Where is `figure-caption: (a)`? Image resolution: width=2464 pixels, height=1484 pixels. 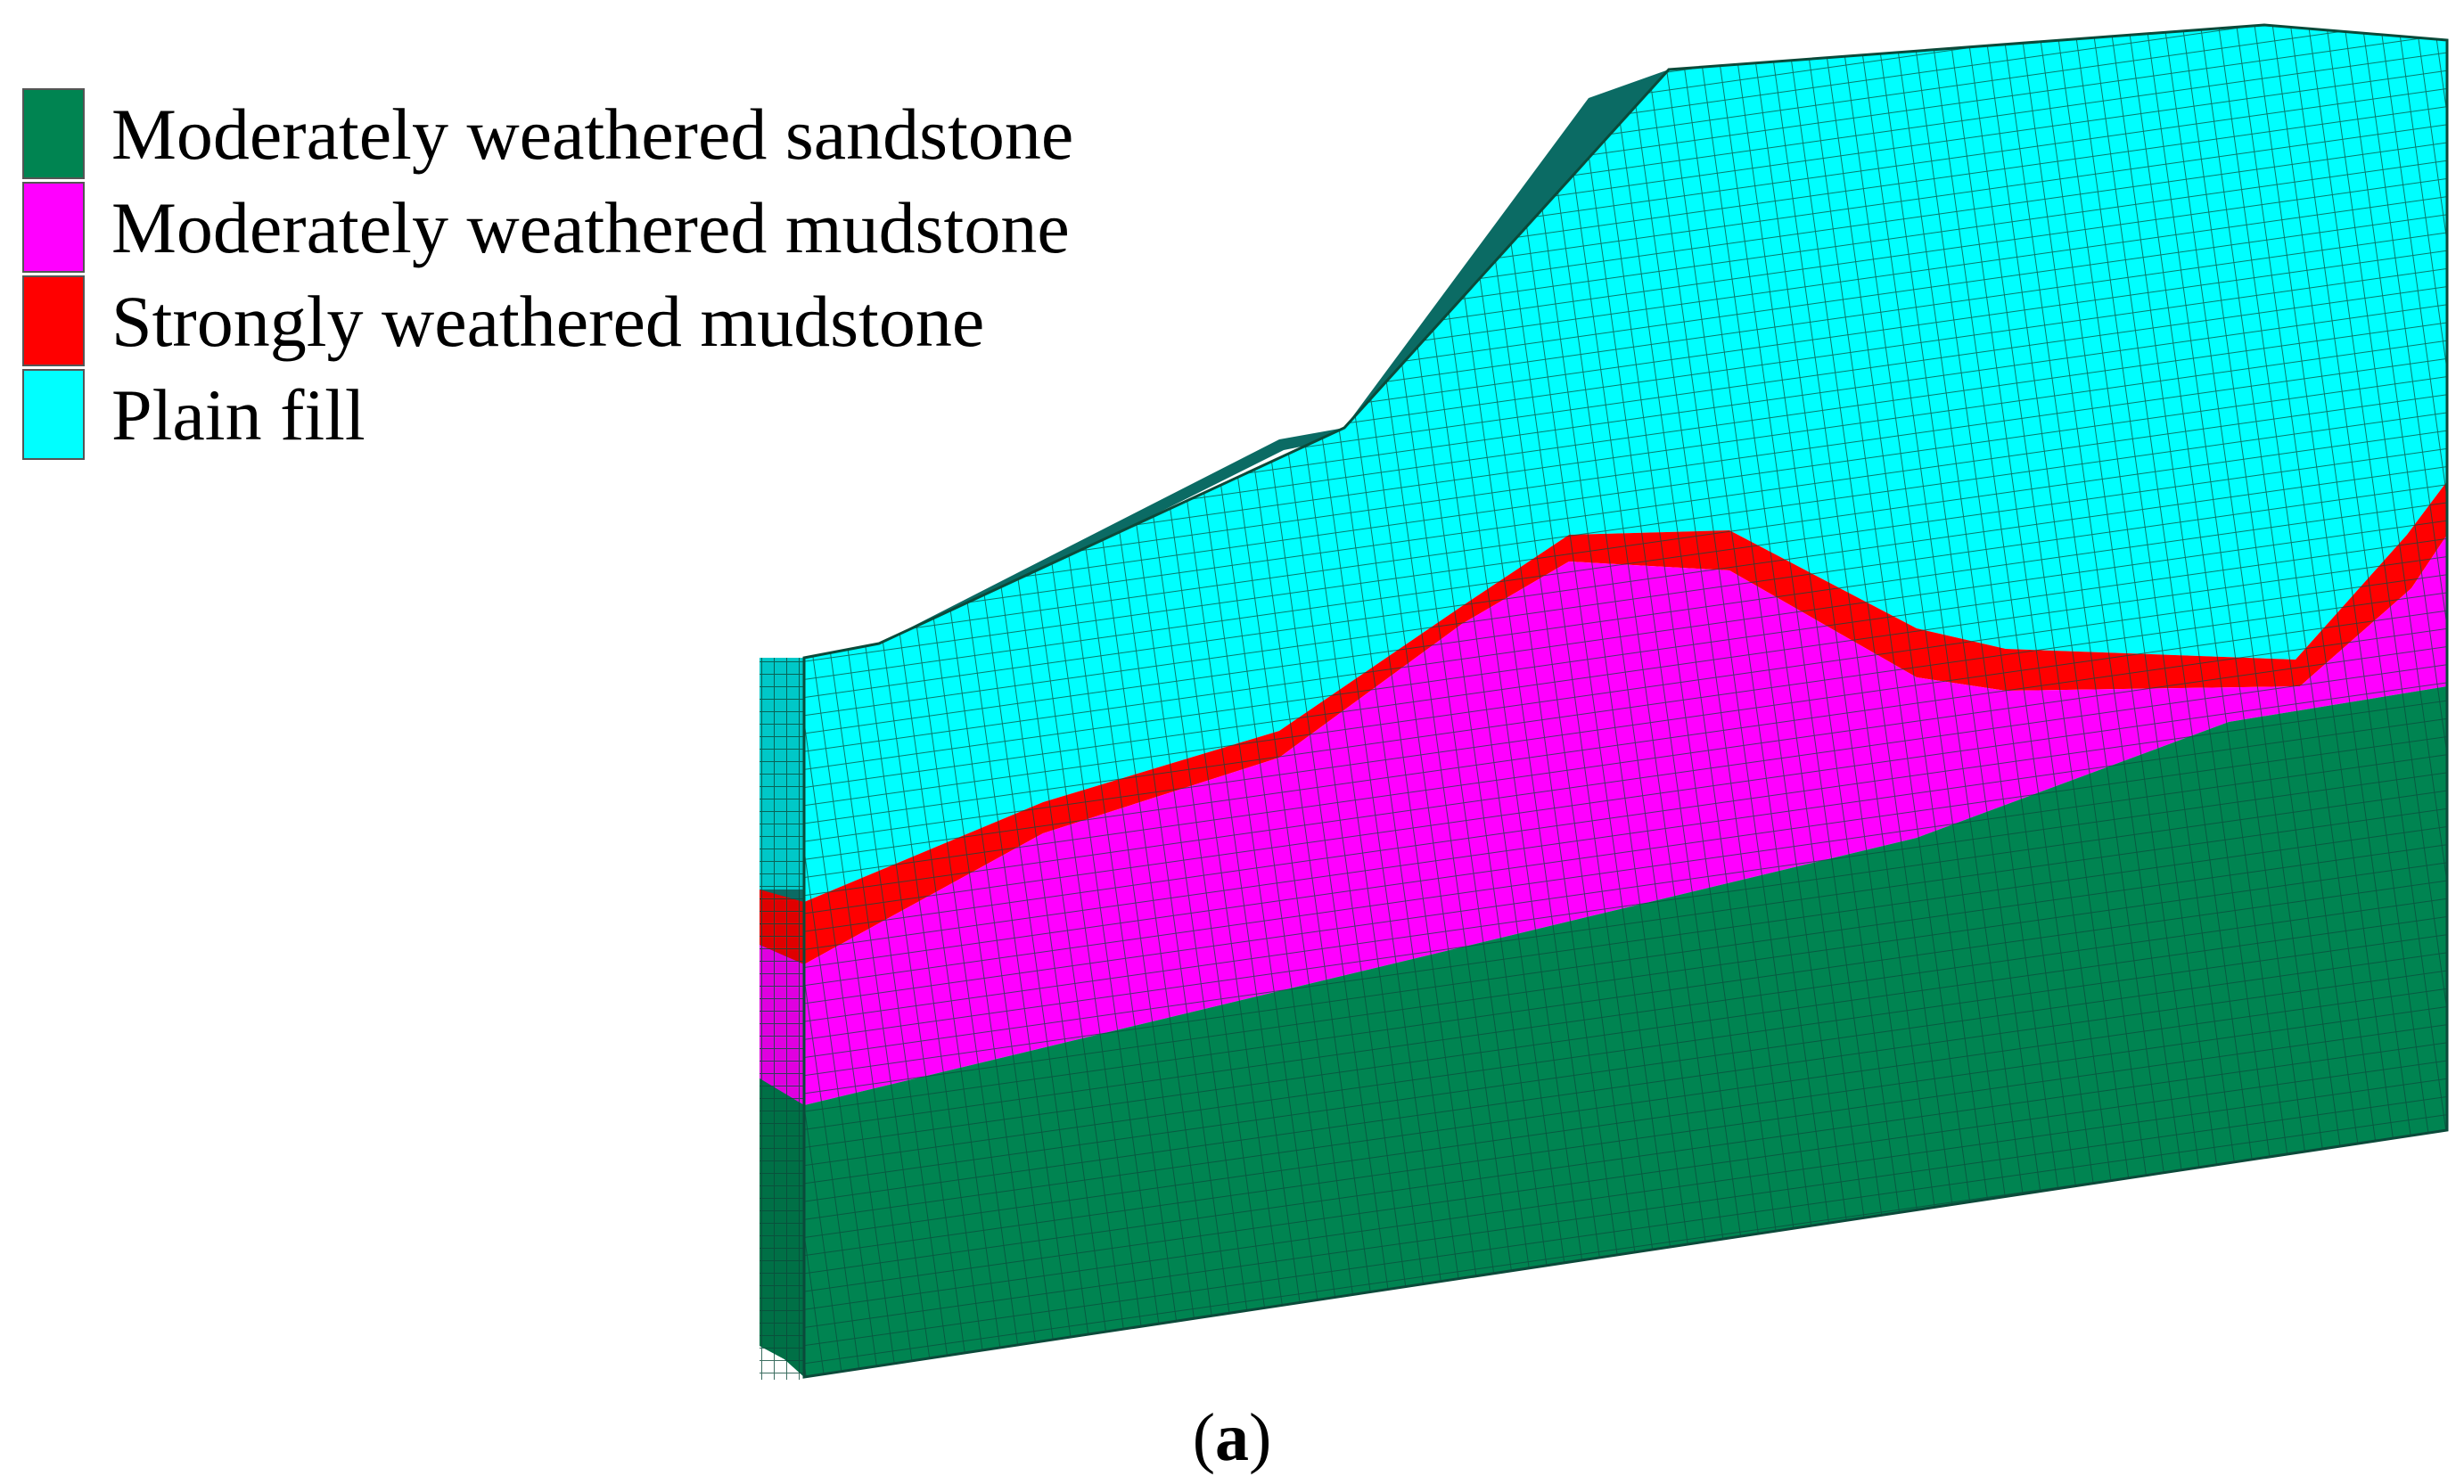 figure-caption: (a) is located at coordinates (1232, 1437).